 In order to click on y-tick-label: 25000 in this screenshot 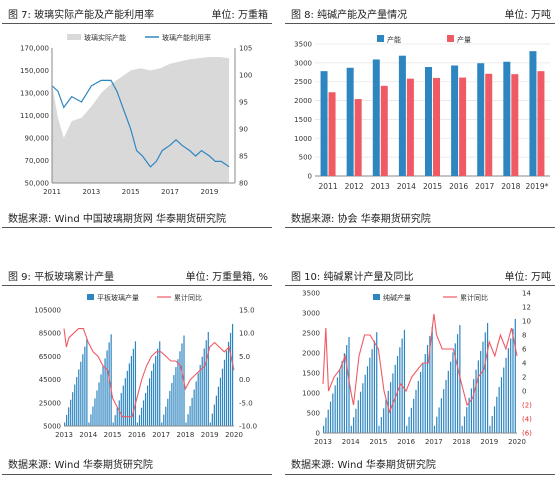, I will do `click(50, 403)`.